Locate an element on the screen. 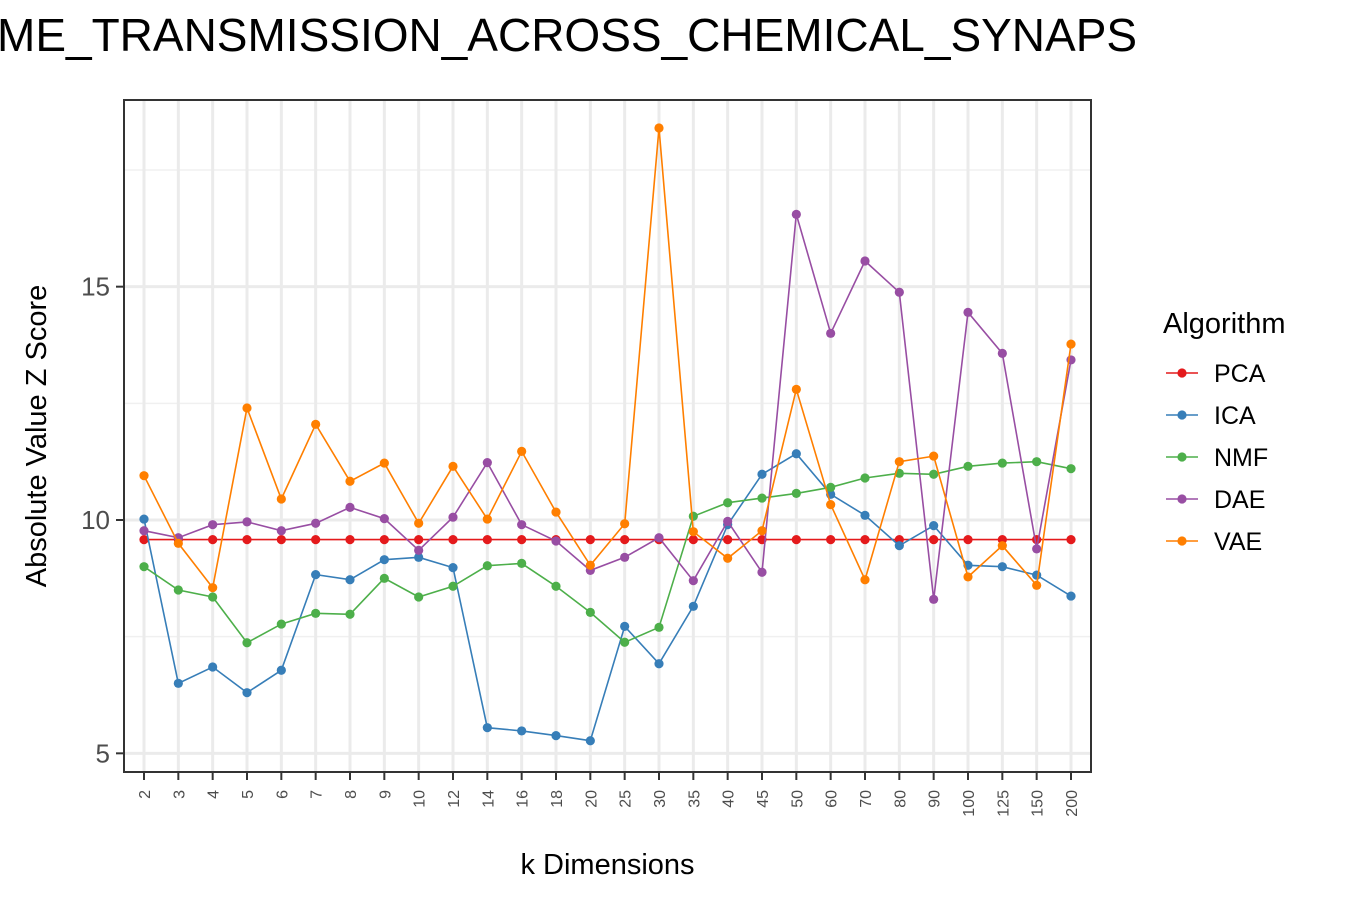  legend-item-ica: ICA is located at coordinates (1211, 416).